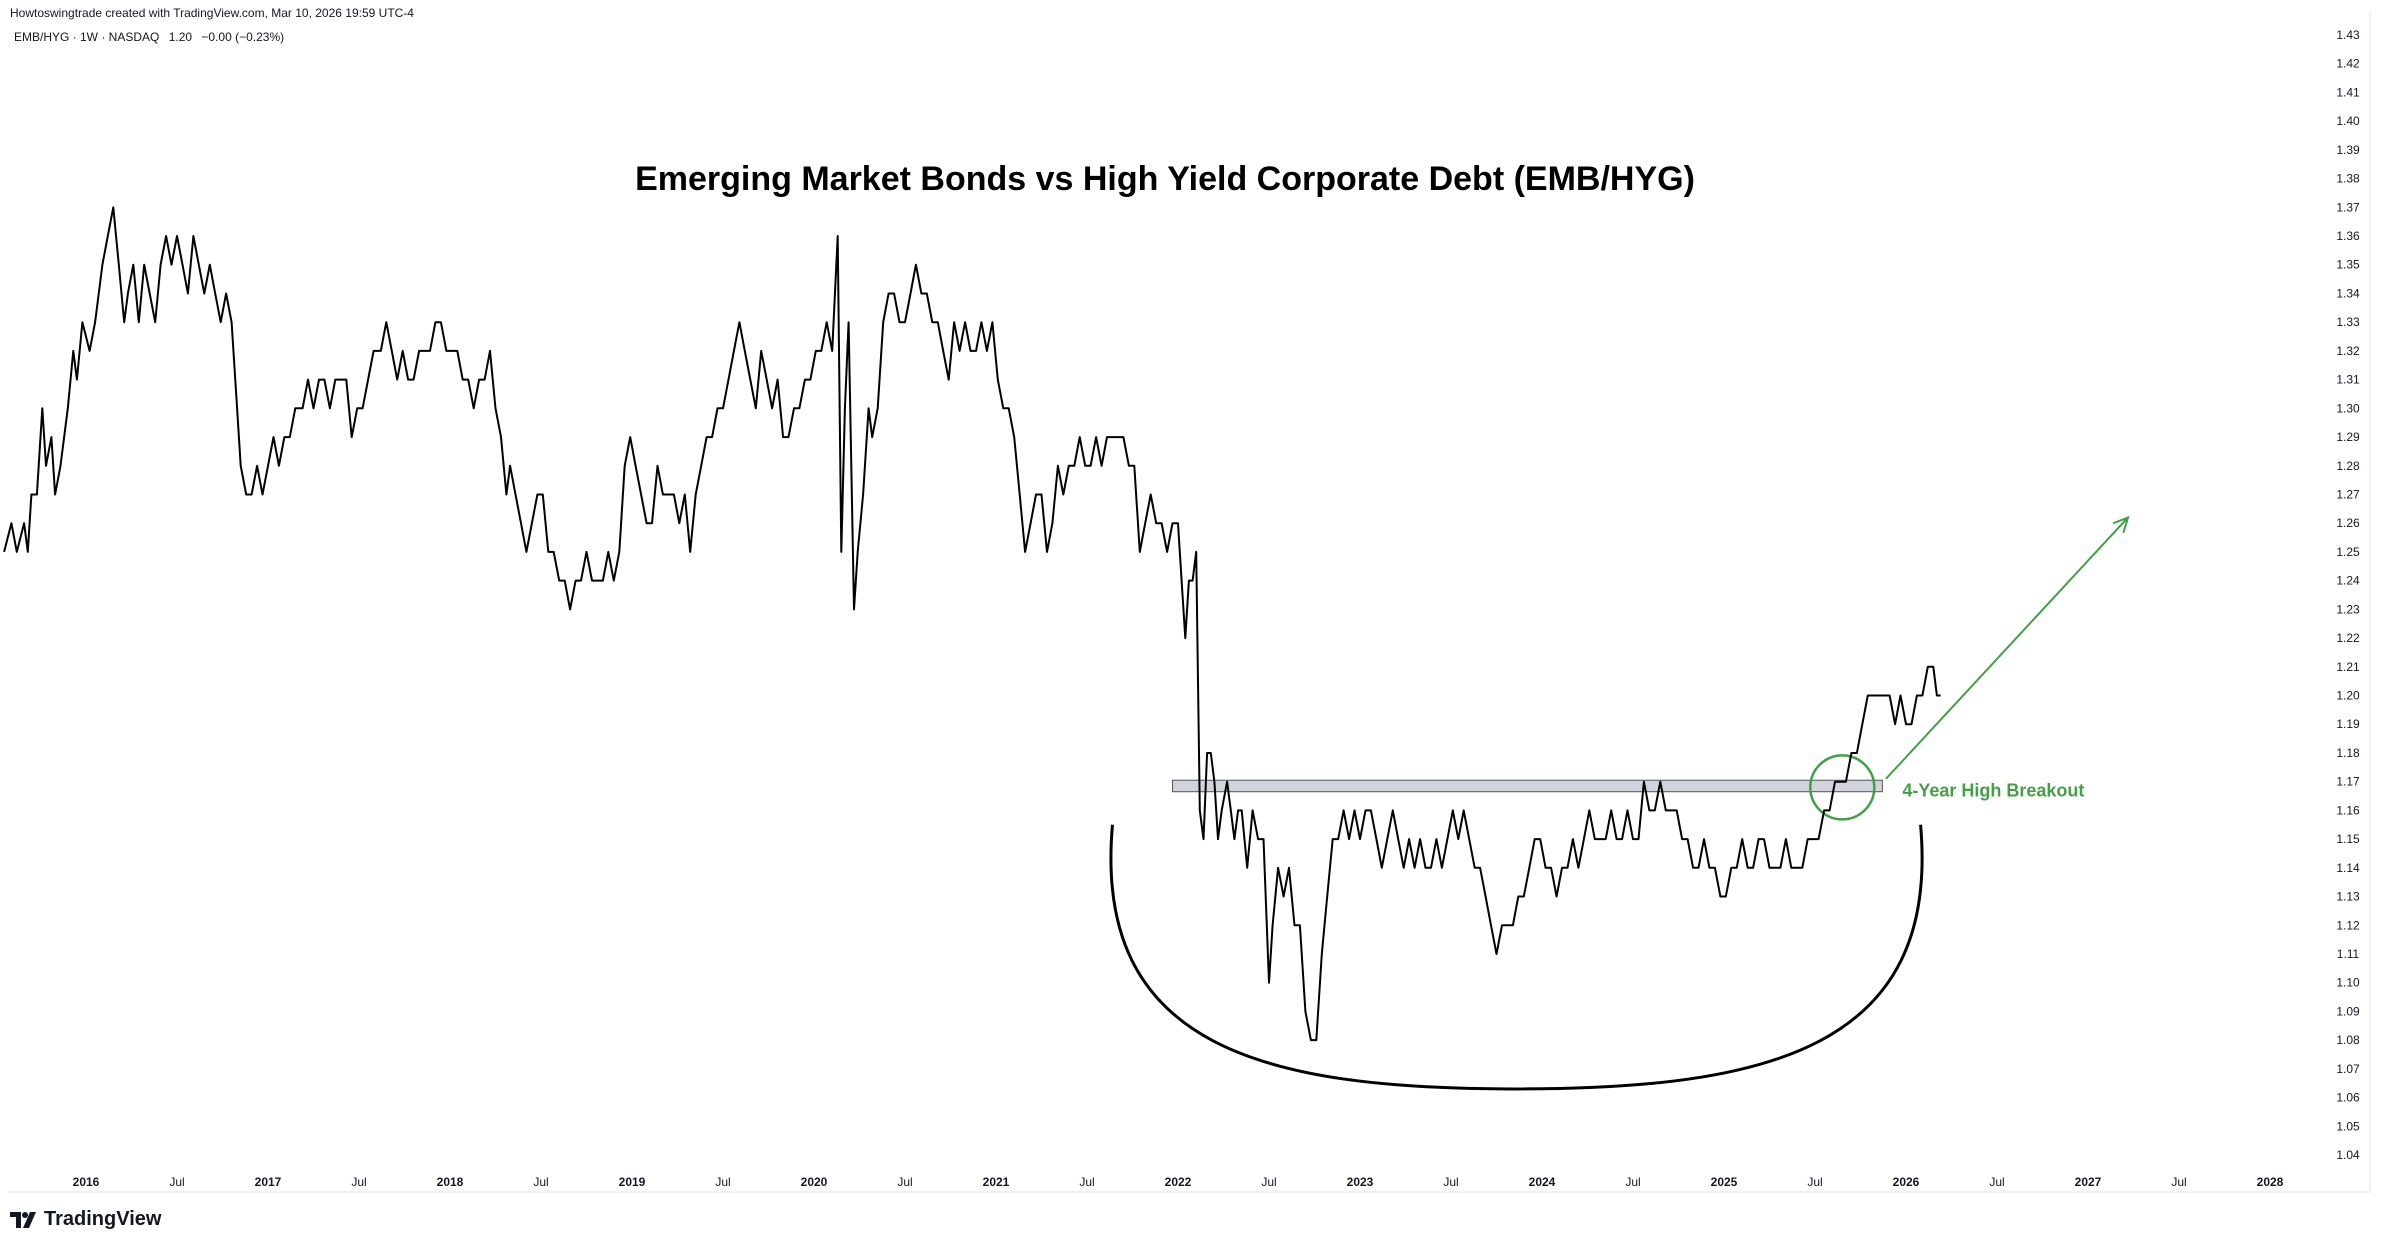 The width and height of the screenshot is (2400, 1245). I want to click on price-tick-label: 1.31, so click(2348, 380).